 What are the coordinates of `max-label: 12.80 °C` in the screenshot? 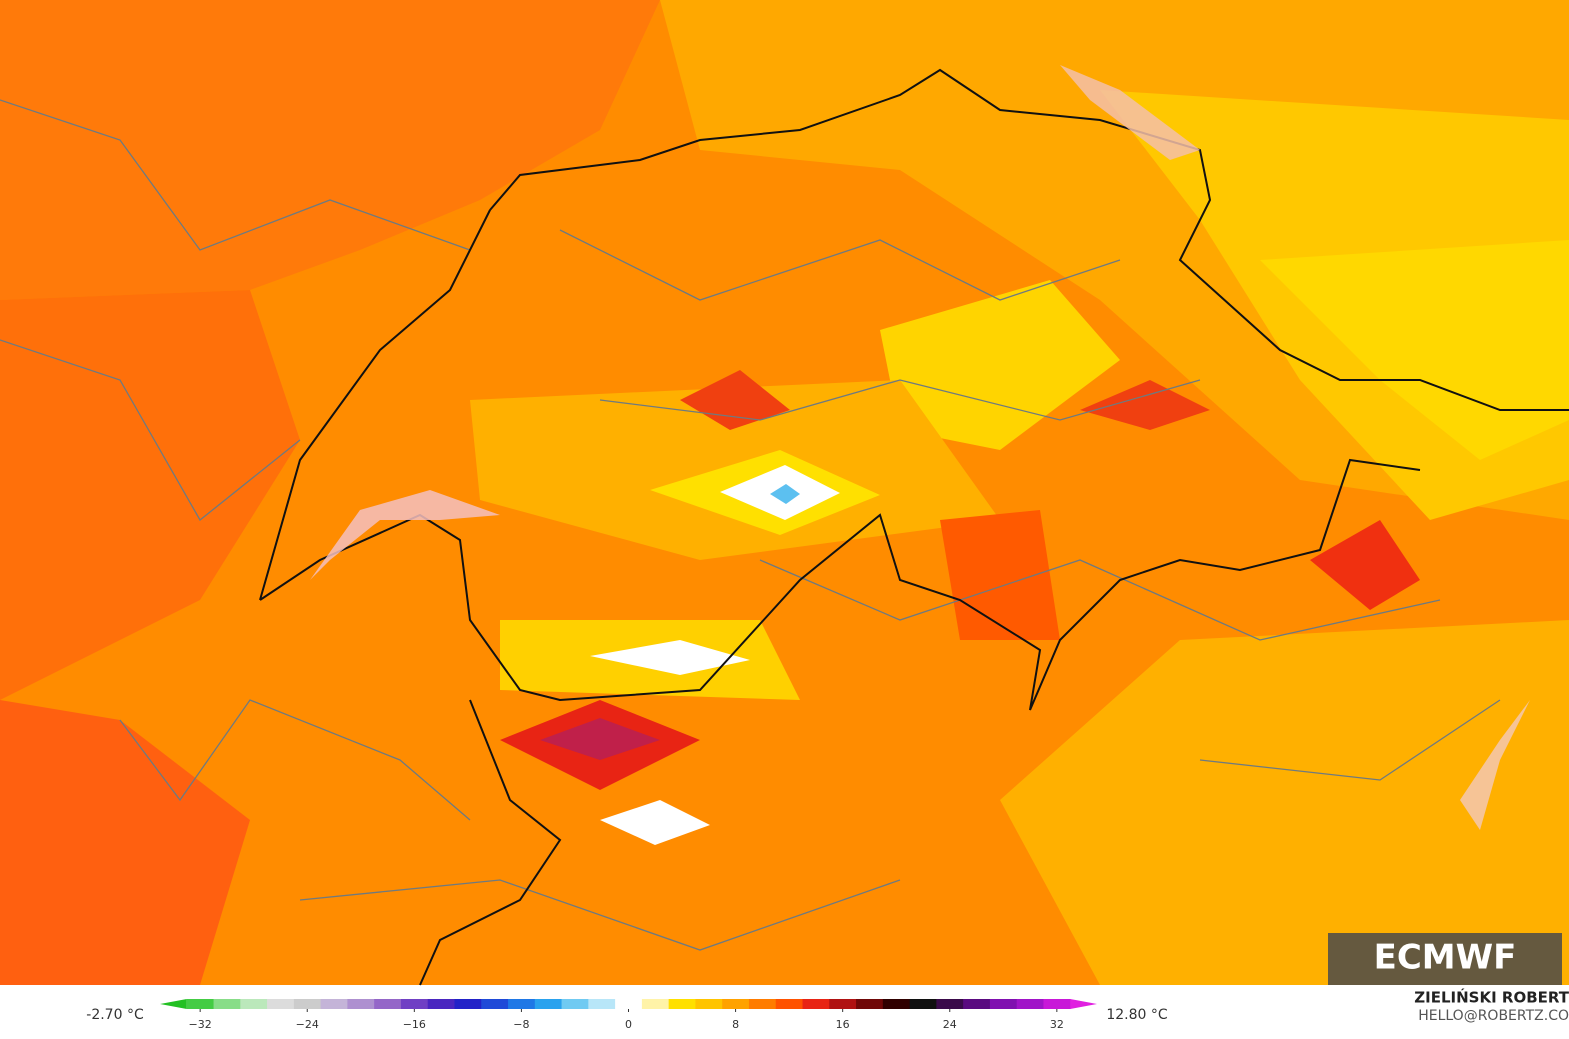 It's located at (1137, 1015).